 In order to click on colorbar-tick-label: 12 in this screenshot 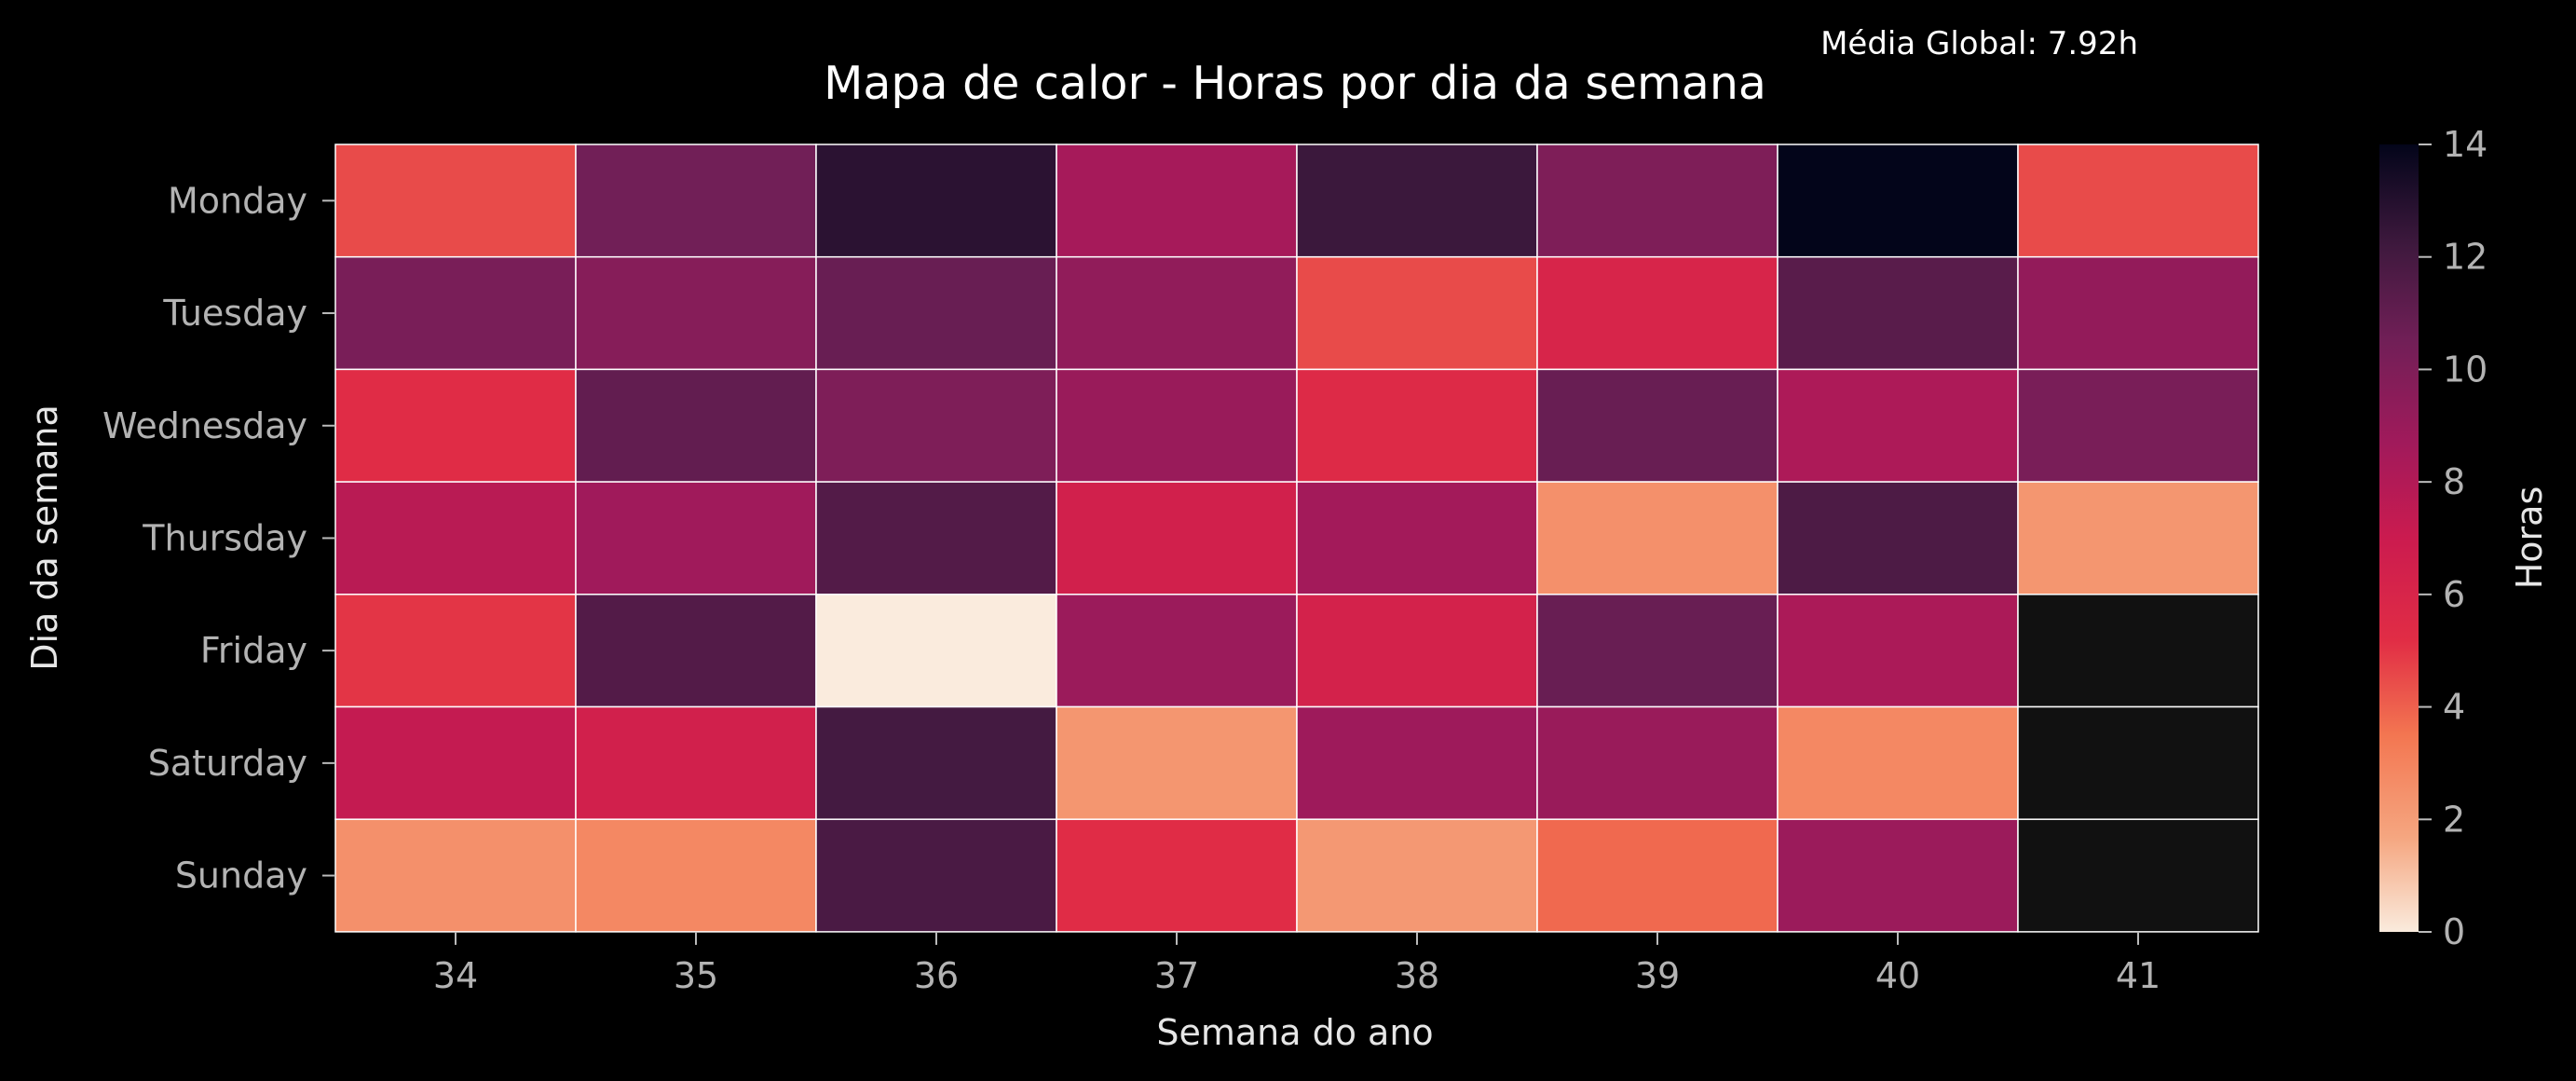, I will do `click(2465, 257)`.